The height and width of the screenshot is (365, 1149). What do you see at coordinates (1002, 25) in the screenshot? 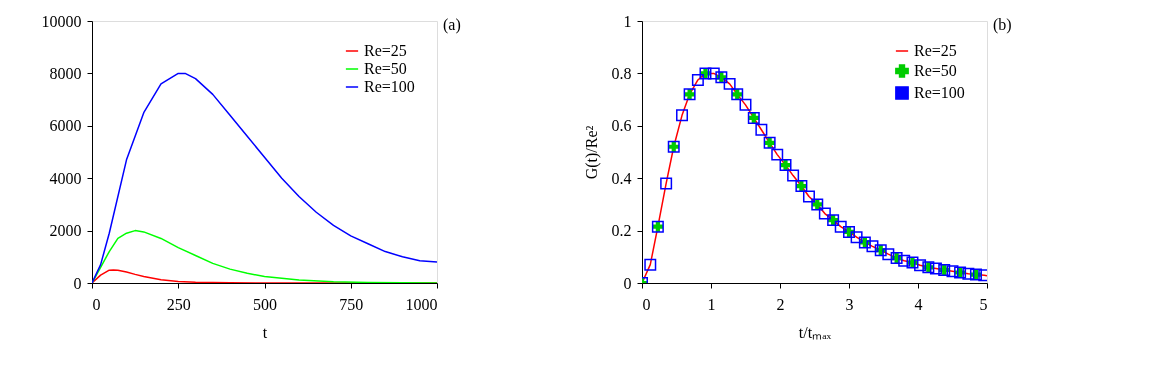
I see `text: (b)` at bounding box center [1002, 25].